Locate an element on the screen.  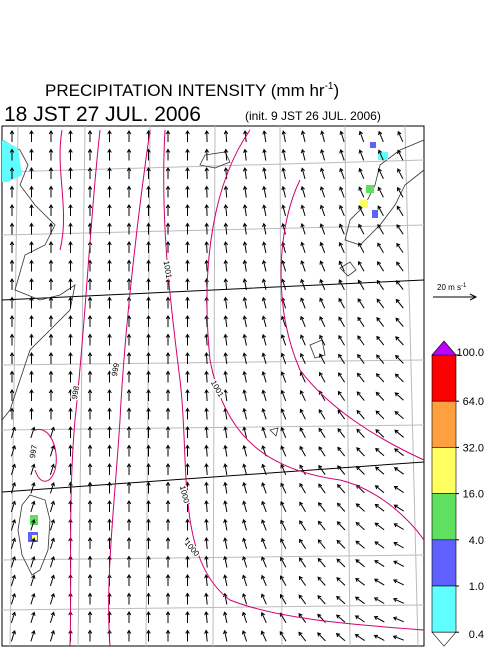
init-time: (init. 9 JST 26 JUL. 2006) is located at coordinates (313, 116).